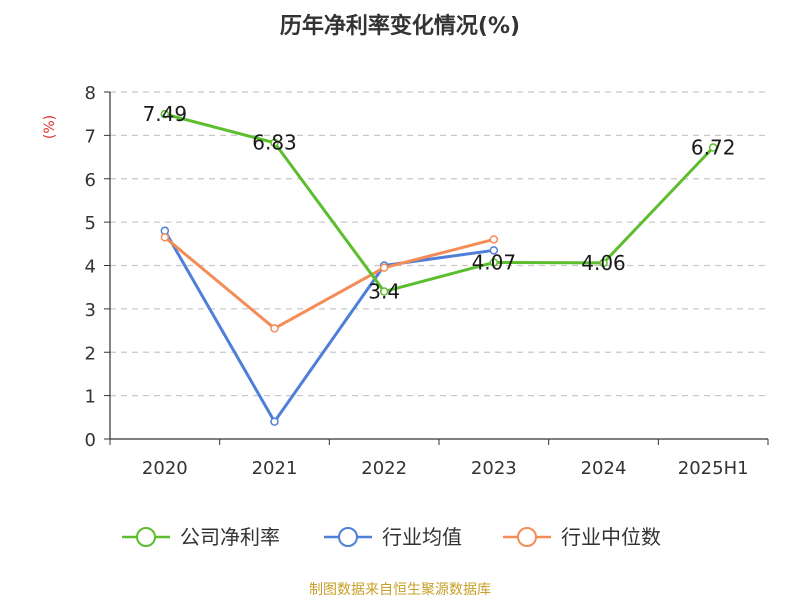 The image size is (800, 600). I want to click on x-tick-label: 2020, so click(165, 468).